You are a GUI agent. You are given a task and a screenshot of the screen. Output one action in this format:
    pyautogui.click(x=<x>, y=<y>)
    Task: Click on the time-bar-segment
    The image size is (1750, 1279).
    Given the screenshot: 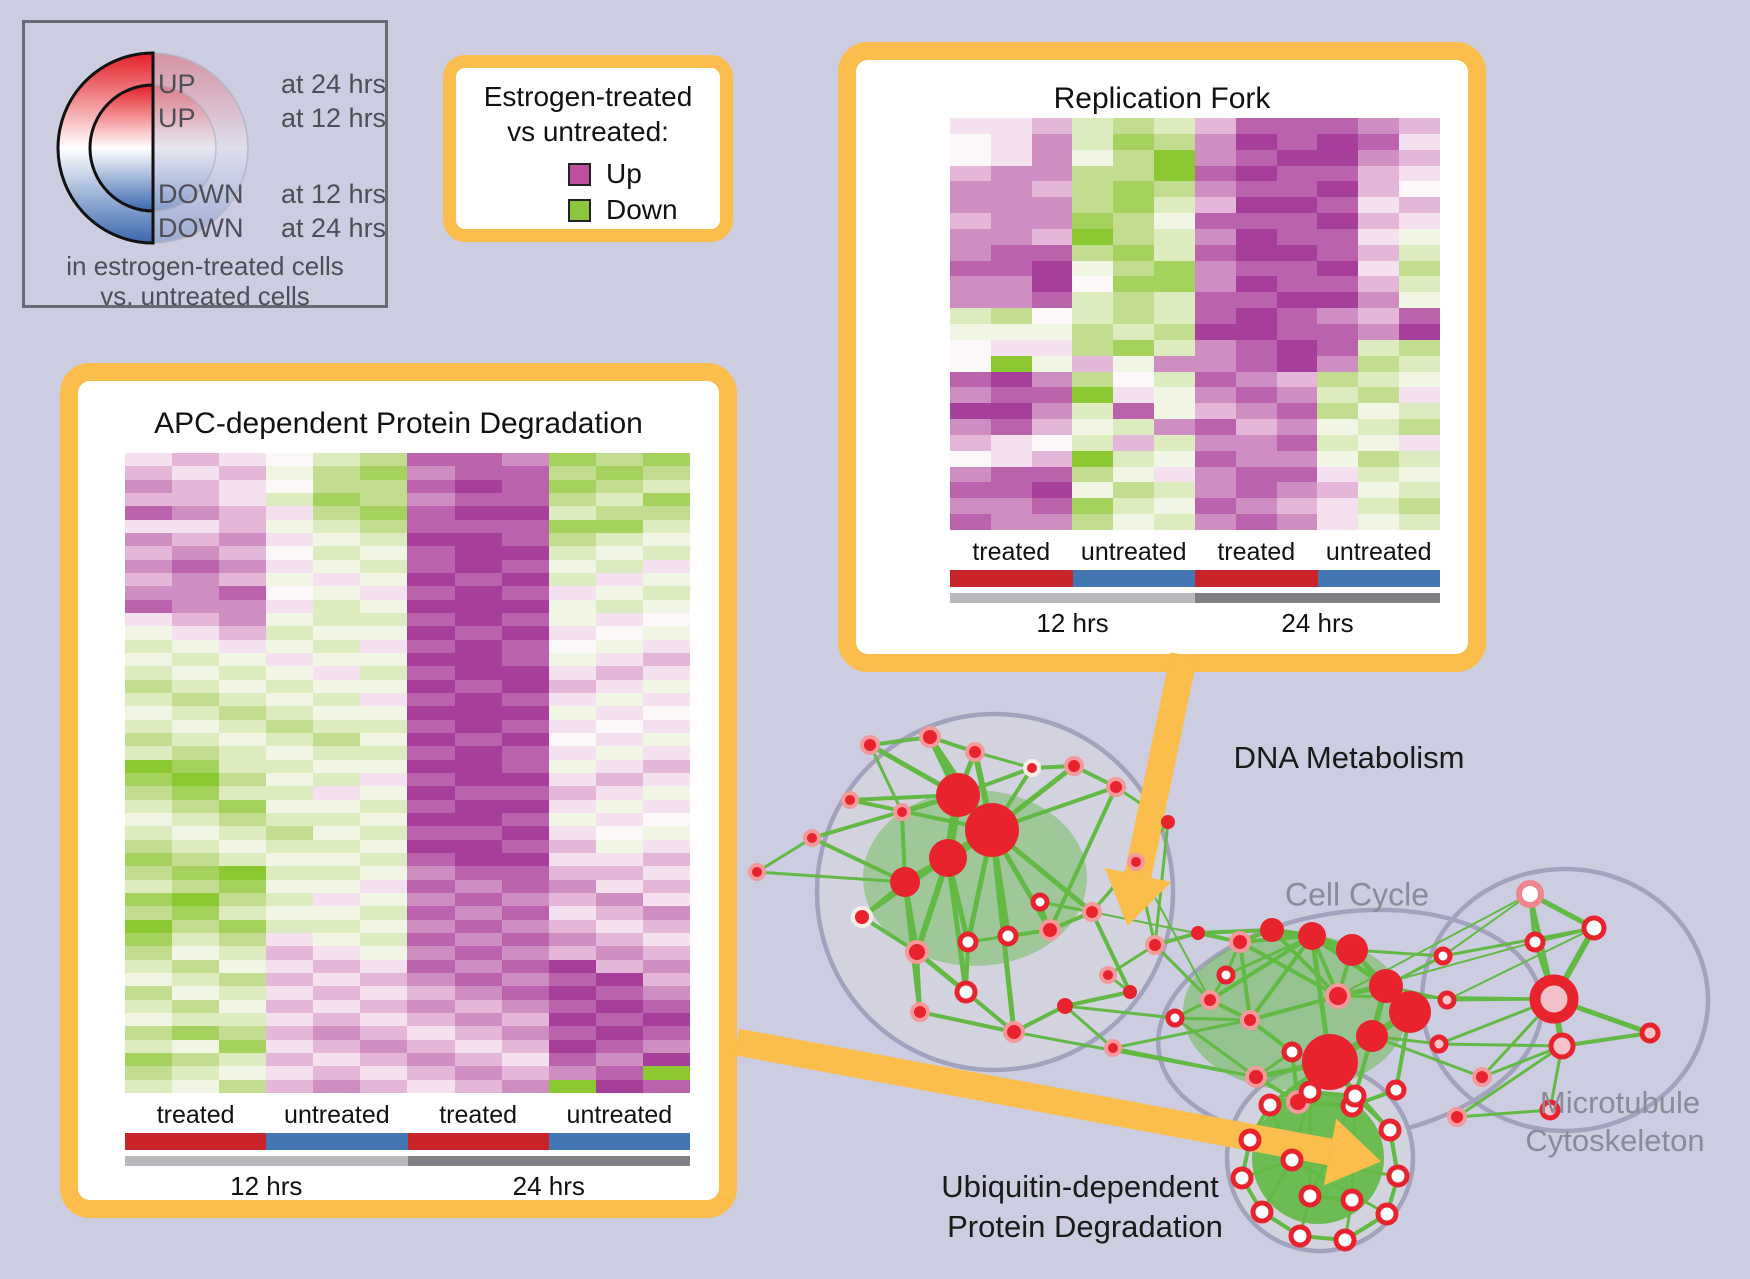 What is the action you would take?
    pyautogui.click(x=266, y=1161)
    